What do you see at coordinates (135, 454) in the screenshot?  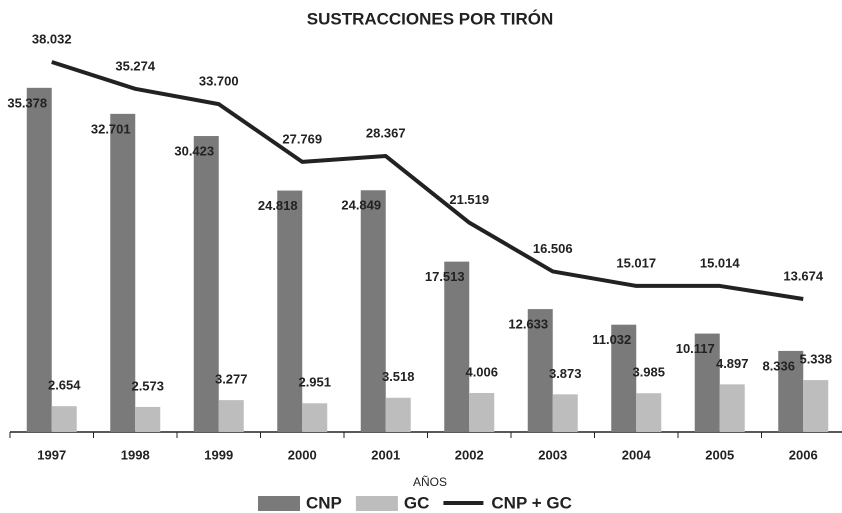 I see `x-tick-label: 1998` at bounding box center [135, 454].